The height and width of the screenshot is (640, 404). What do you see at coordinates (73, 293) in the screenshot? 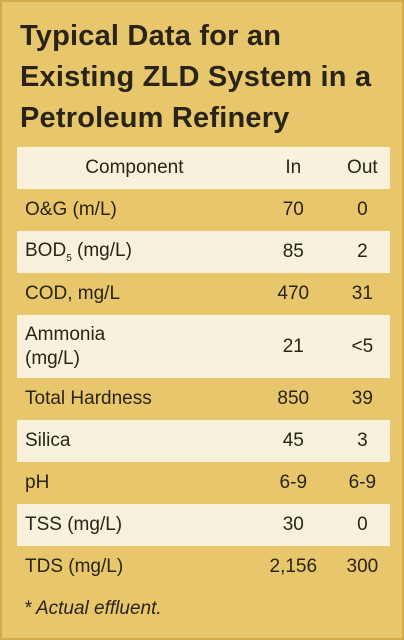
I see `component-text: COD, mg/L` at bounding box center [73, 293].